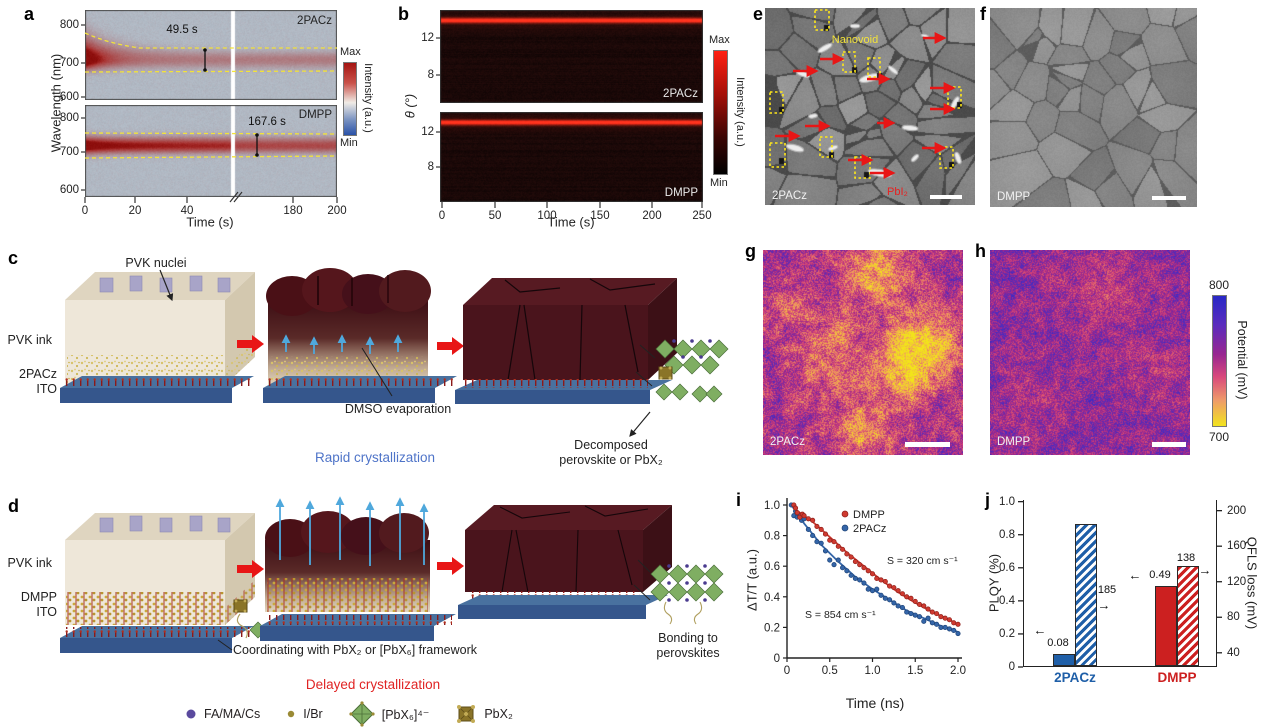  What do you see at coordinates (342, 344) in the screenshot?
I see `dmso-evaporation-arrows` at bounding box center [342, 344].